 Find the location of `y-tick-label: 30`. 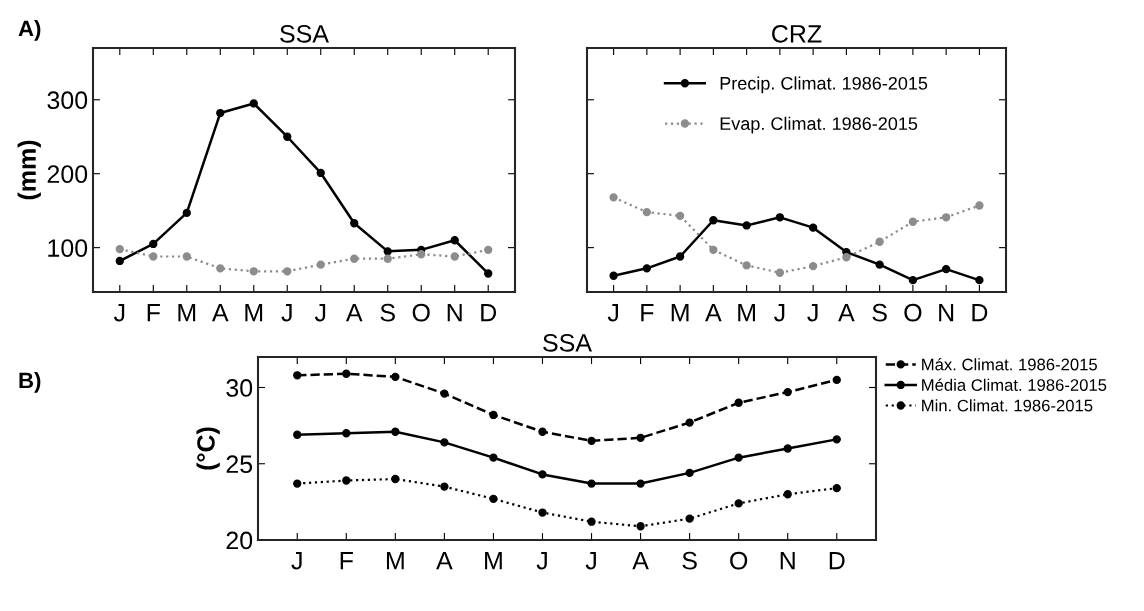

y-tick-label: 30 is located at coordinates (239, 388).